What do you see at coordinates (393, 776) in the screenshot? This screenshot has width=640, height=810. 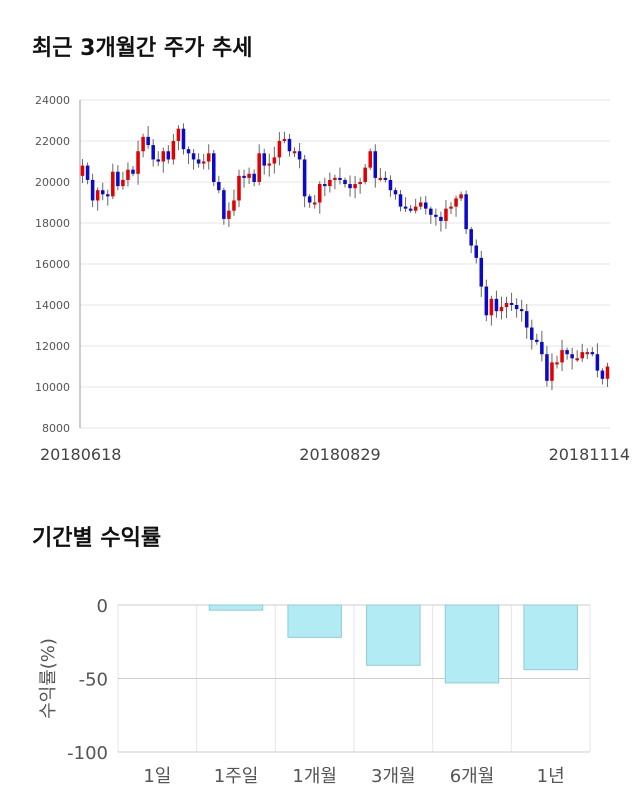 I see `x-tick-label: 3개월` at bounding box center [393, 776].